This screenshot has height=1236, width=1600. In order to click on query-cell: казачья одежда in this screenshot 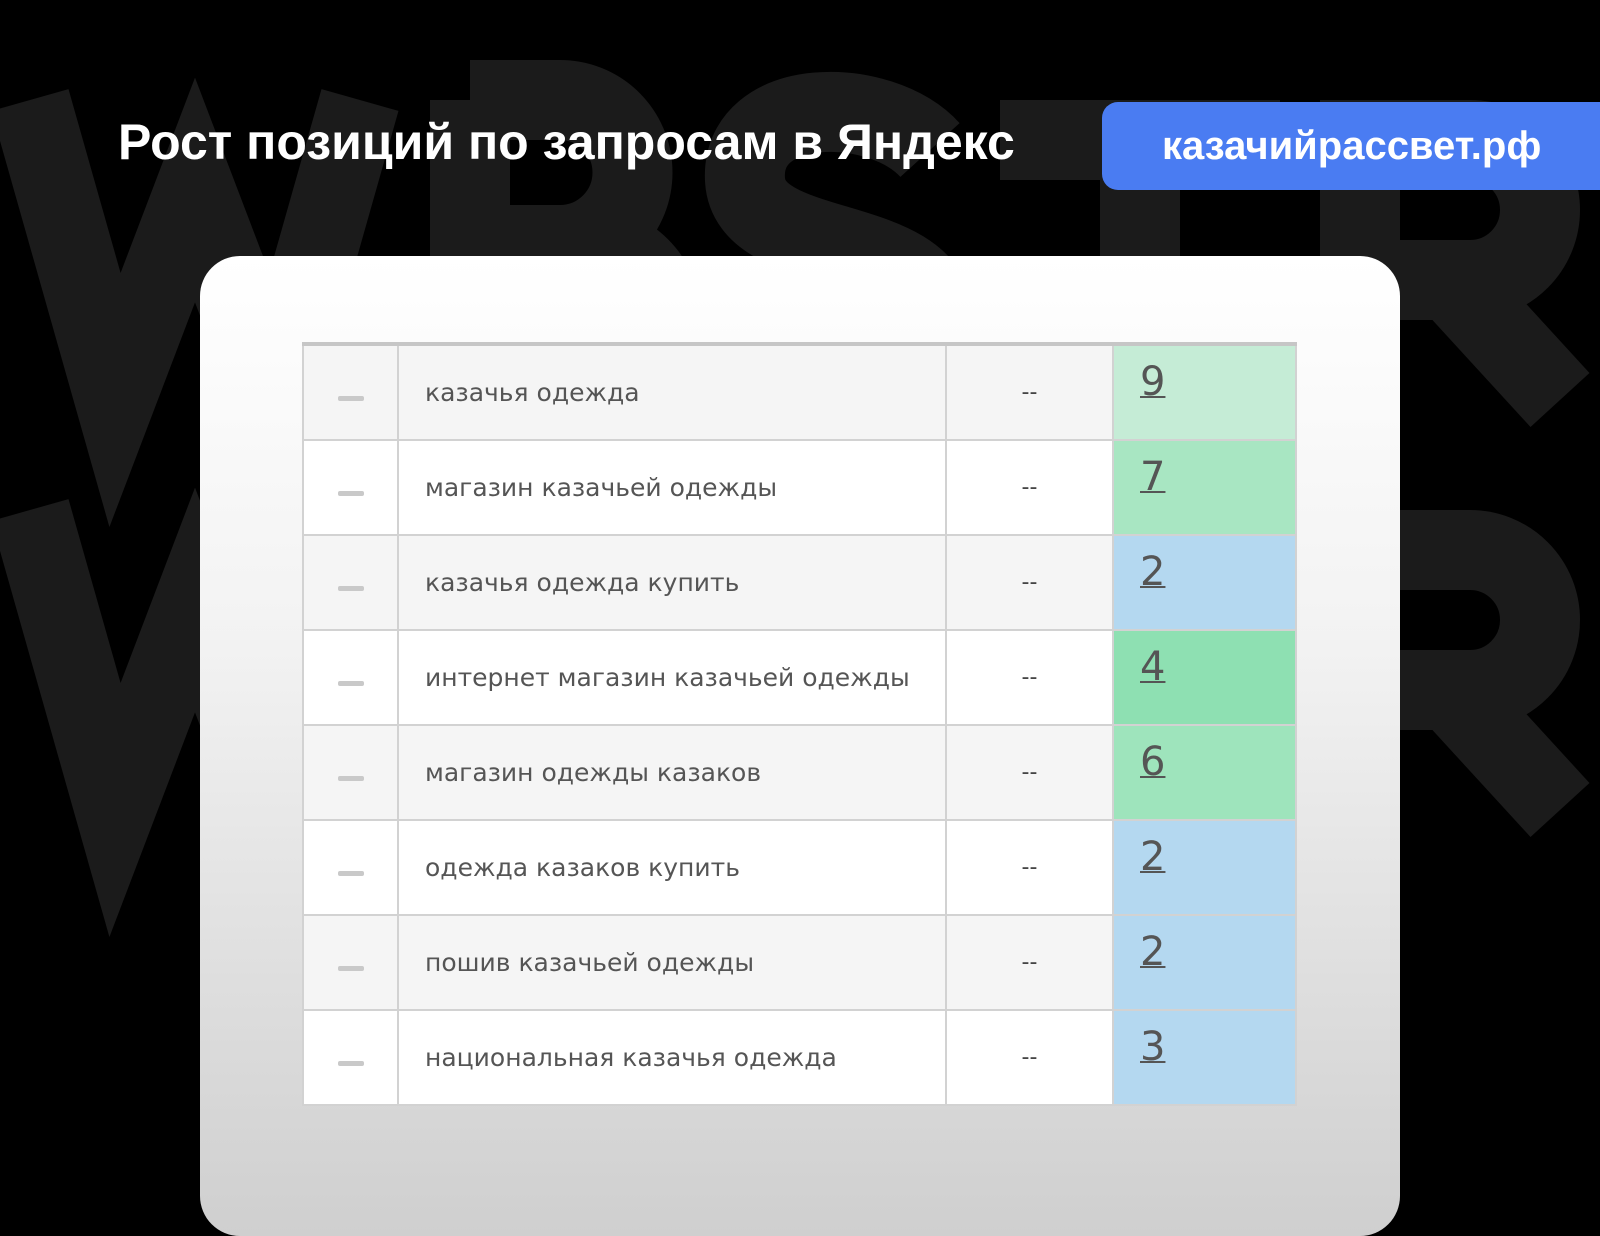, I will do `click(672, 392)`.